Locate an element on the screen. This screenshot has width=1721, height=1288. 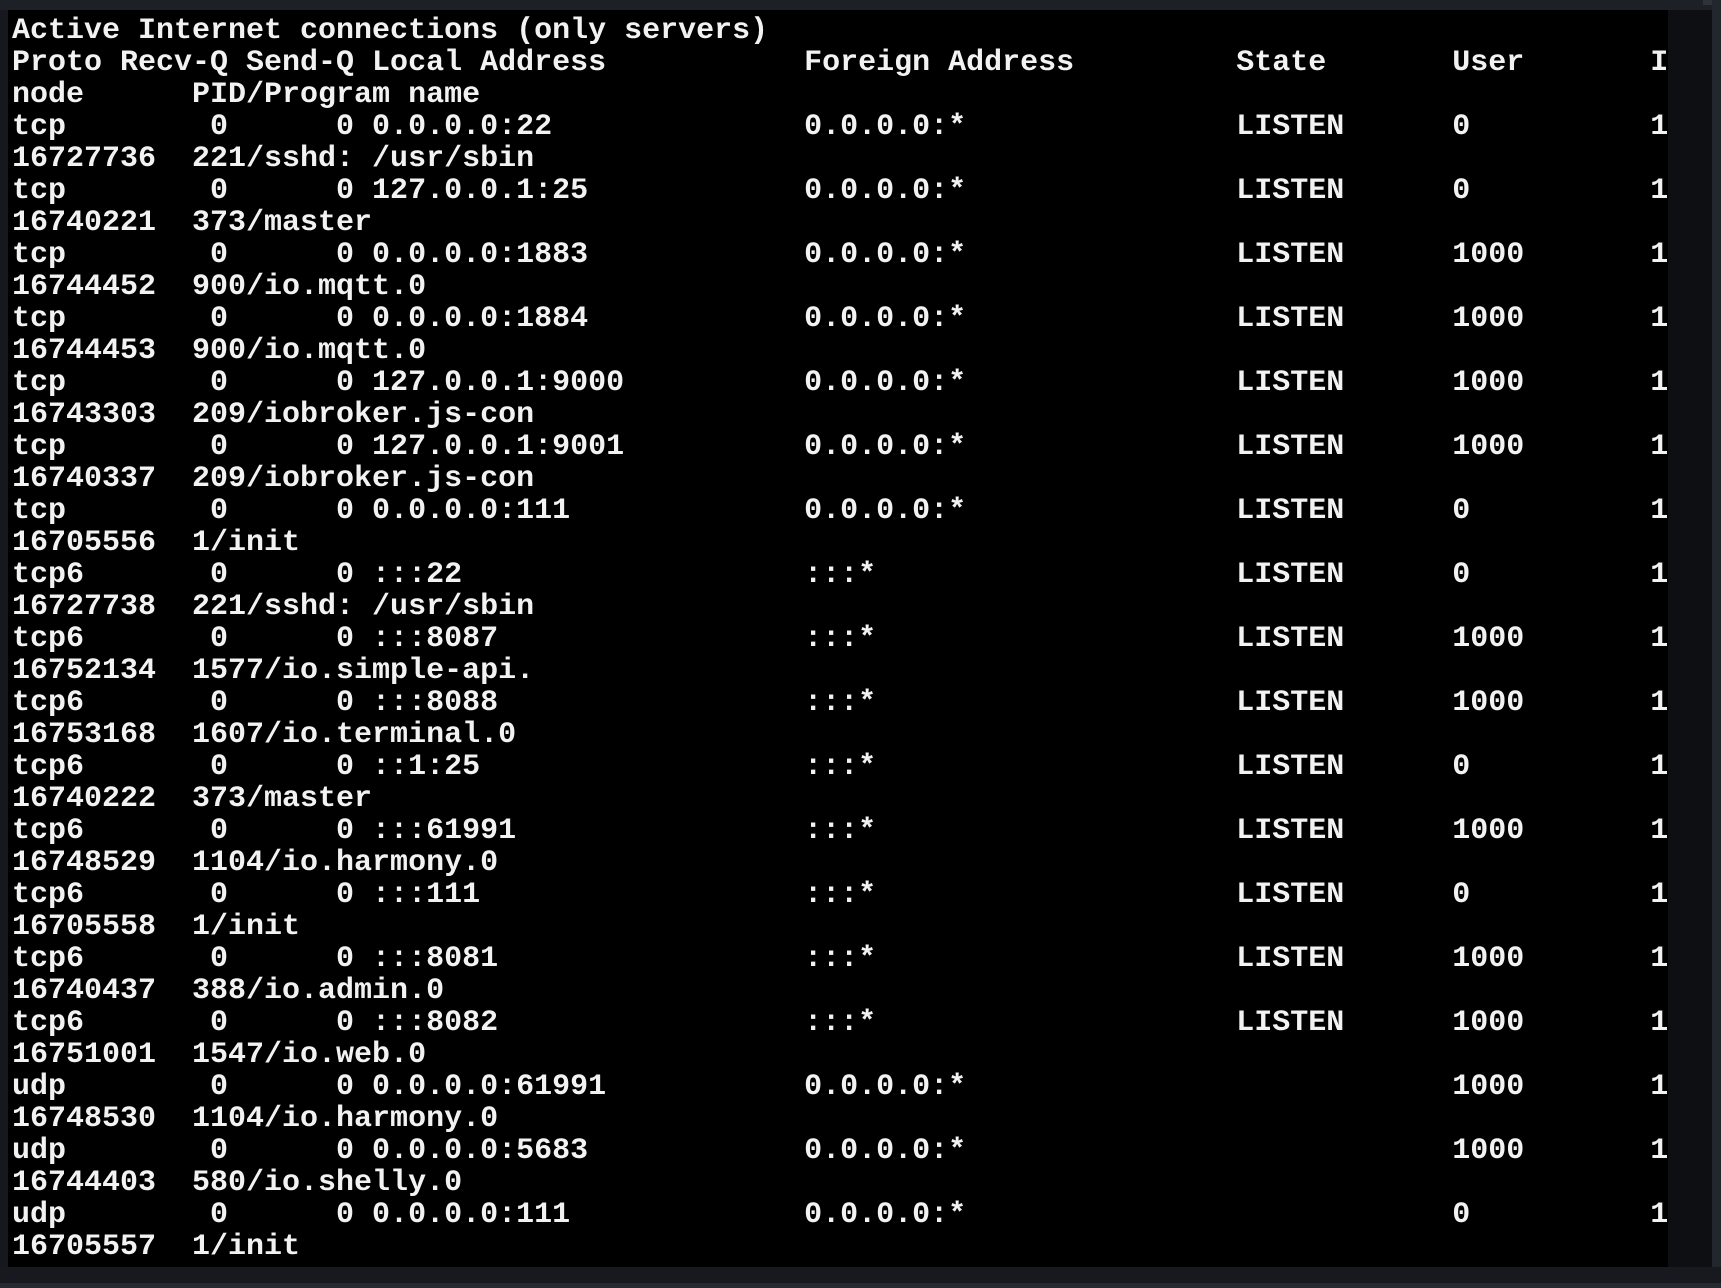
window-bottom-edge is located at coordinates (860, 1275).